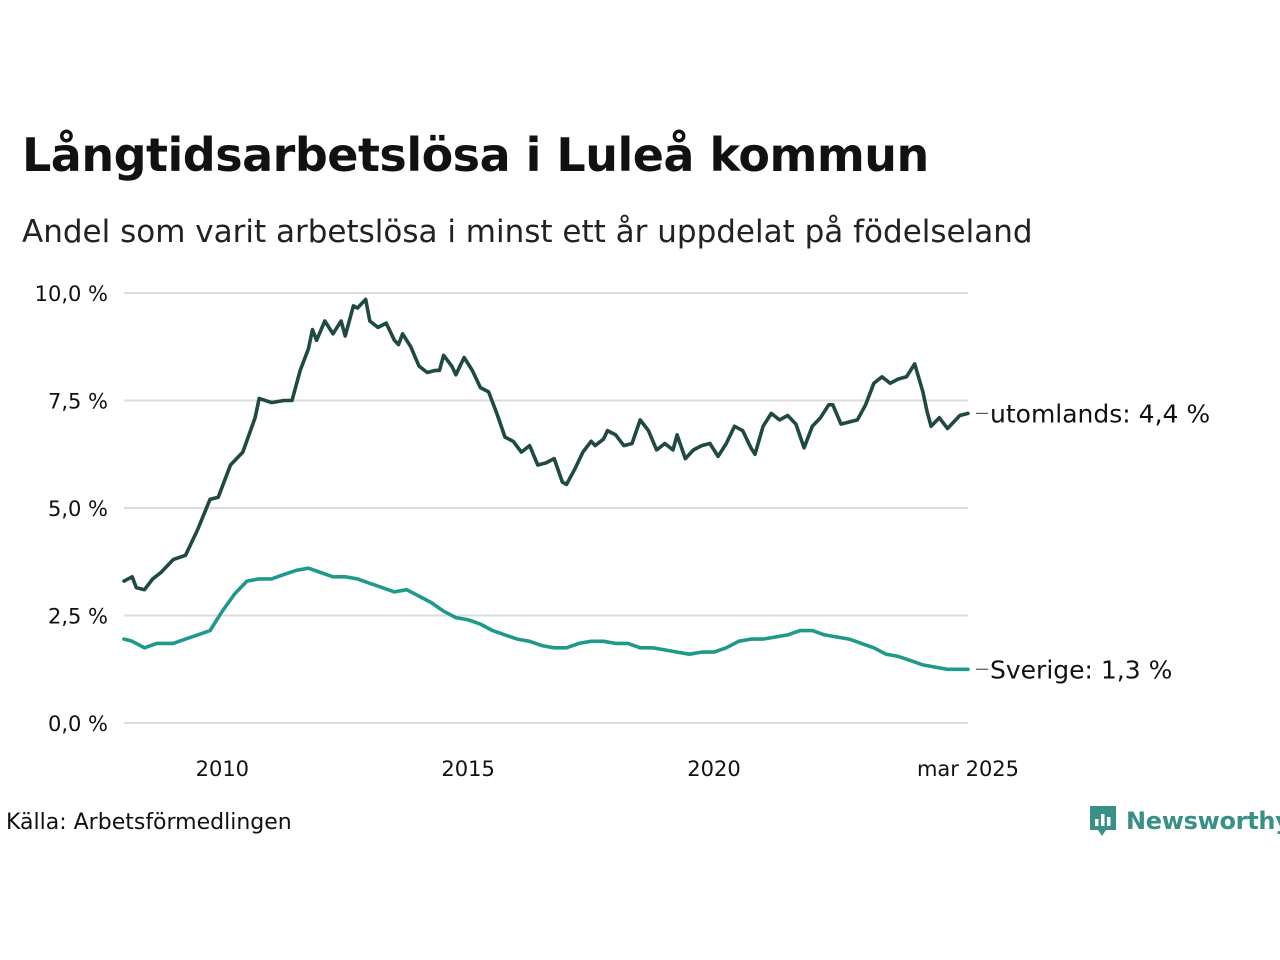  I want to click on y-tick-label: 2,5 %, so click(78, 617).